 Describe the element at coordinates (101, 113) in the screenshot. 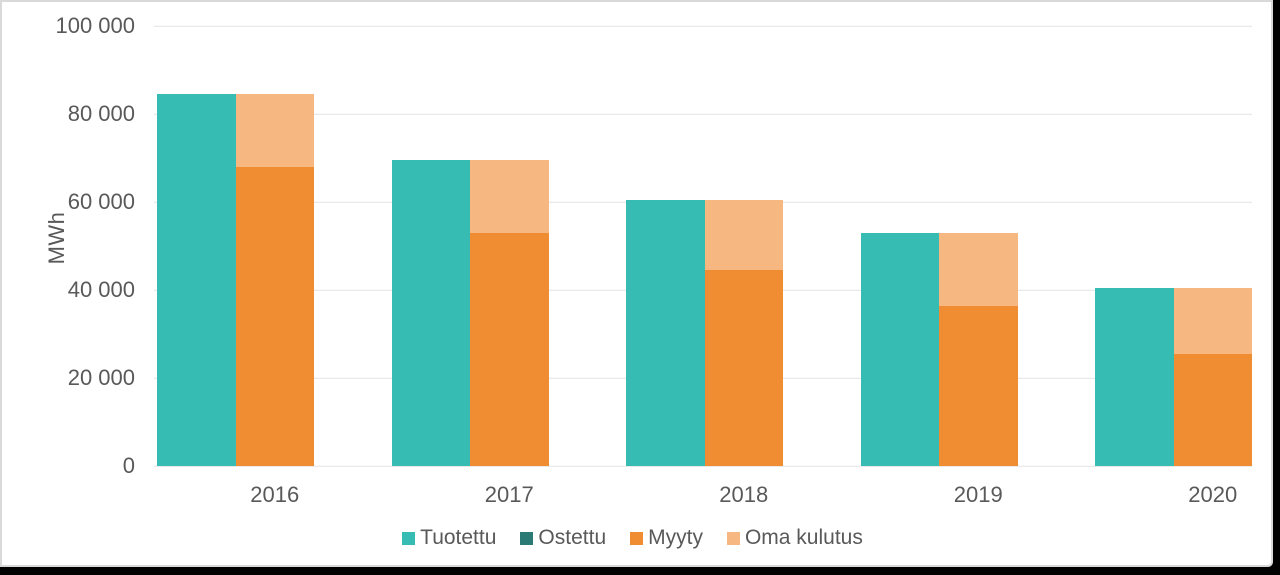

I see `y-tick-label: 80 000` at that location.